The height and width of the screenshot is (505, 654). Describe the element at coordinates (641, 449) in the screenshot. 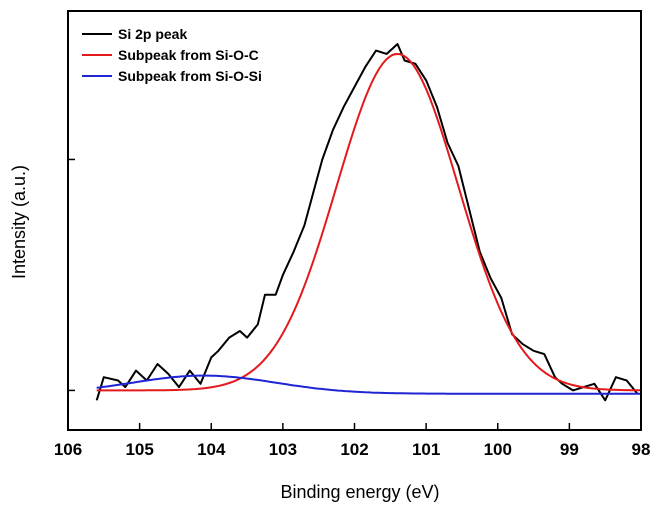

I see `x-tick-label: 98` at that location.